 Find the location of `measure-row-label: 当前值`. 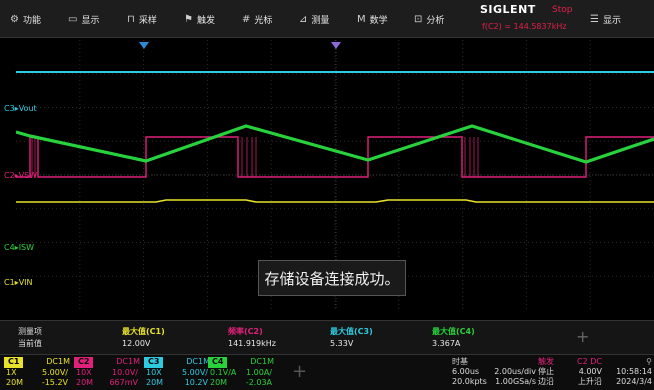

measure-row-label: 当前值 is located at coordinates (30, 343).